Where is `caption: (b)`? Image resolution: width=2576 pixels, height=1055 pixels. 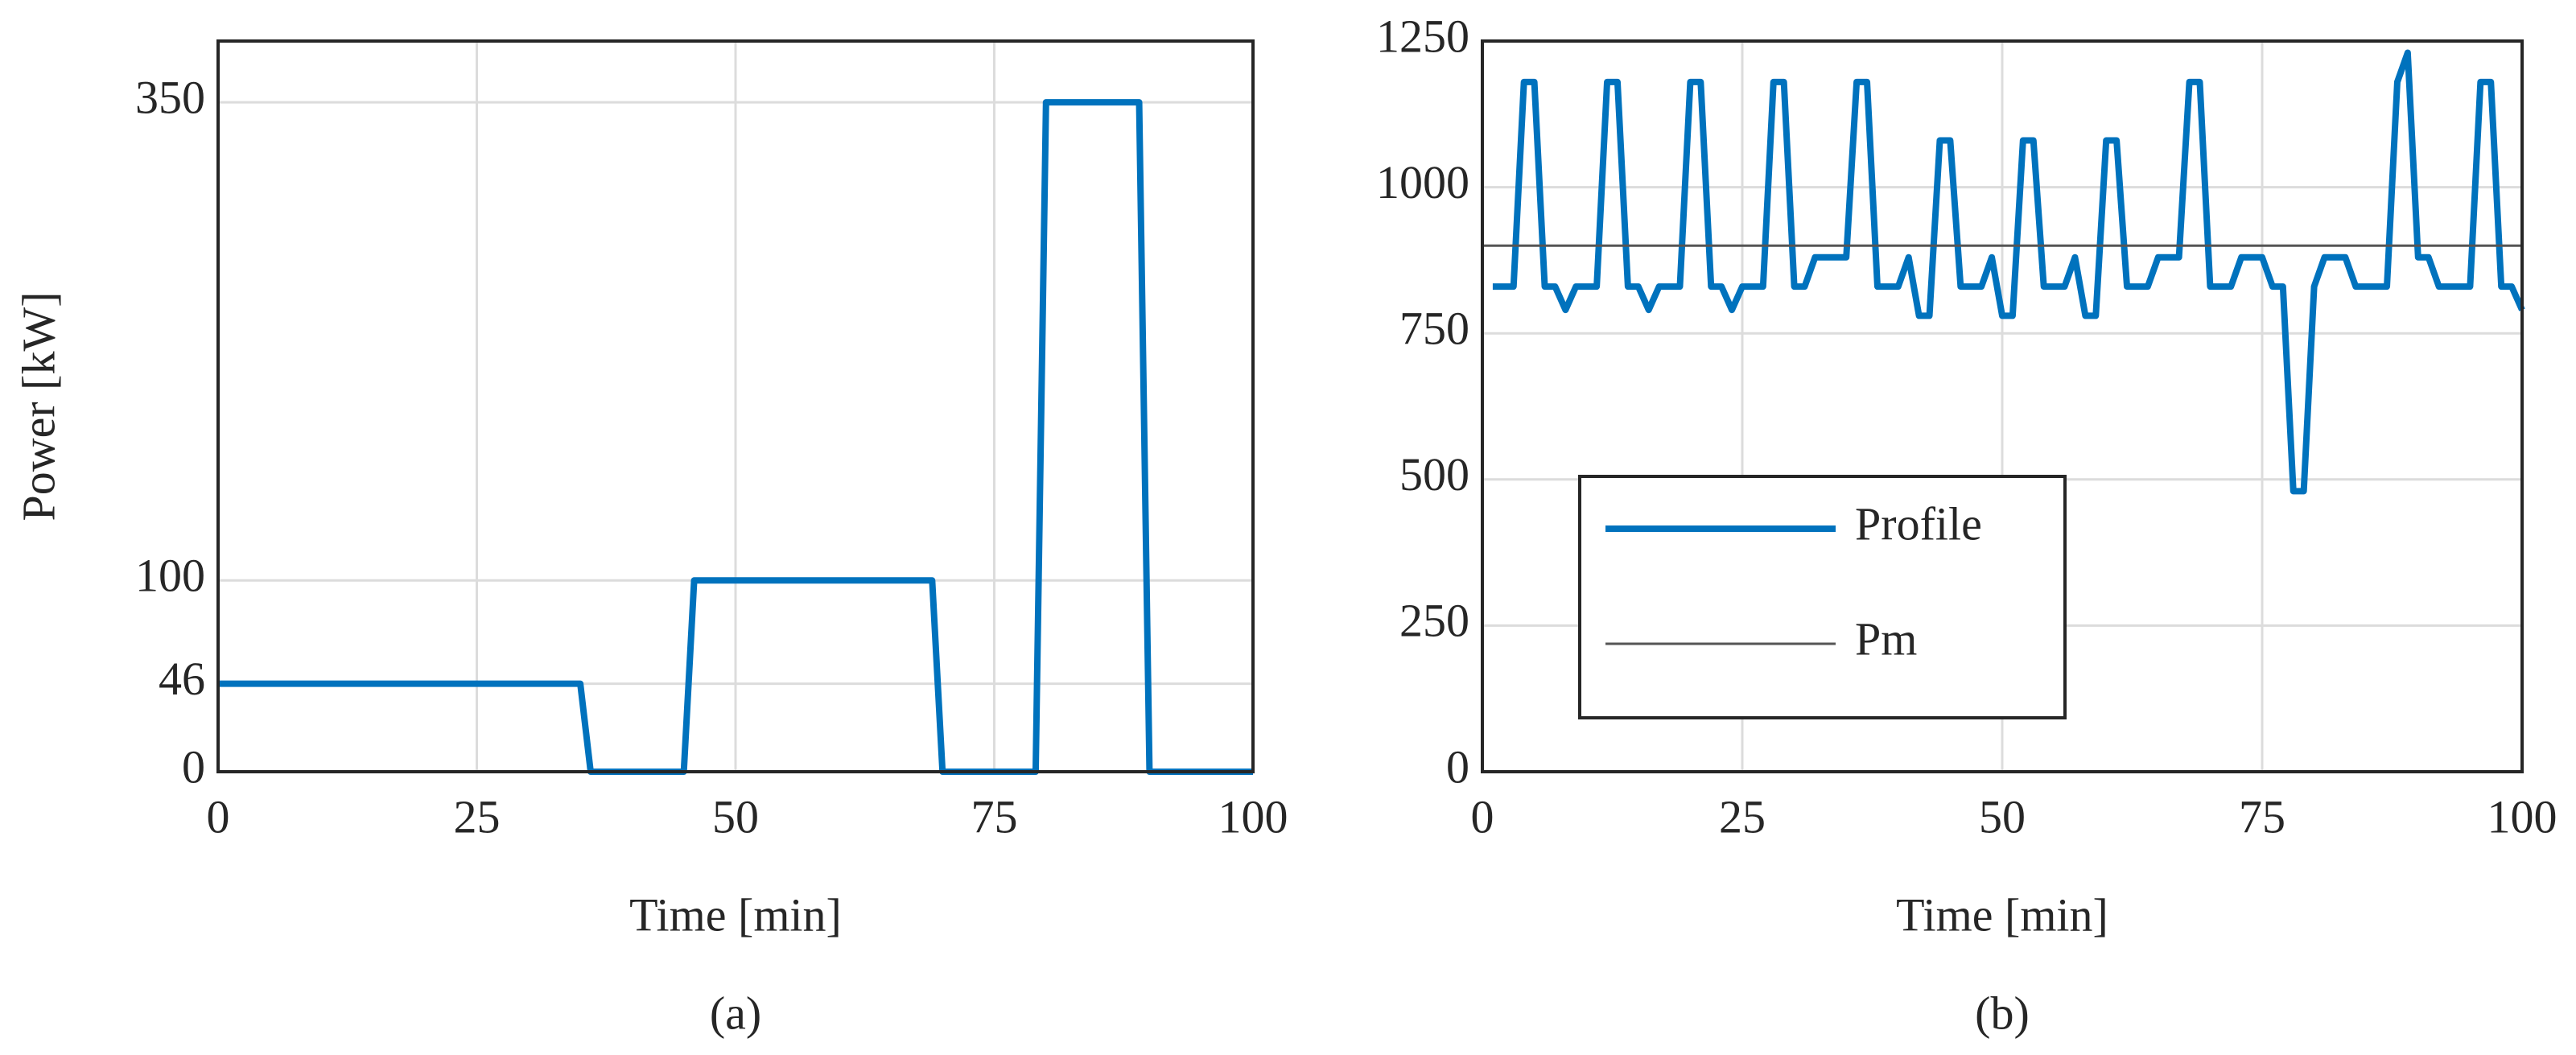 caption: (b) is located at coordinates (2002, 1013).